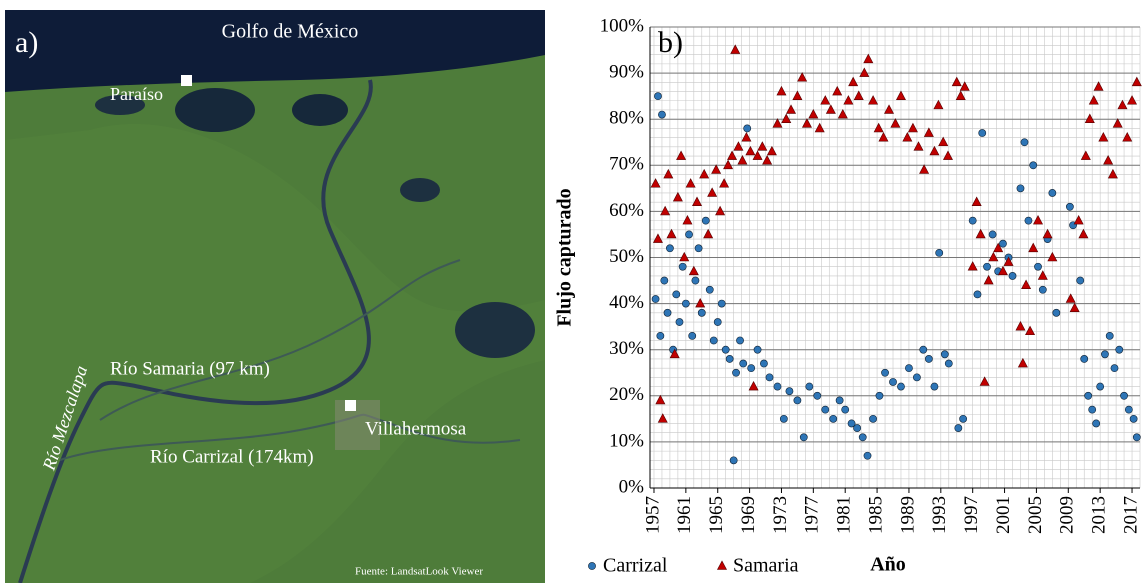 The height and width of the screenshot is (583, 1145). What do you see at coordinates (275, 51) in the screenshot?
I see `sea` at bounding box center [275, 51].